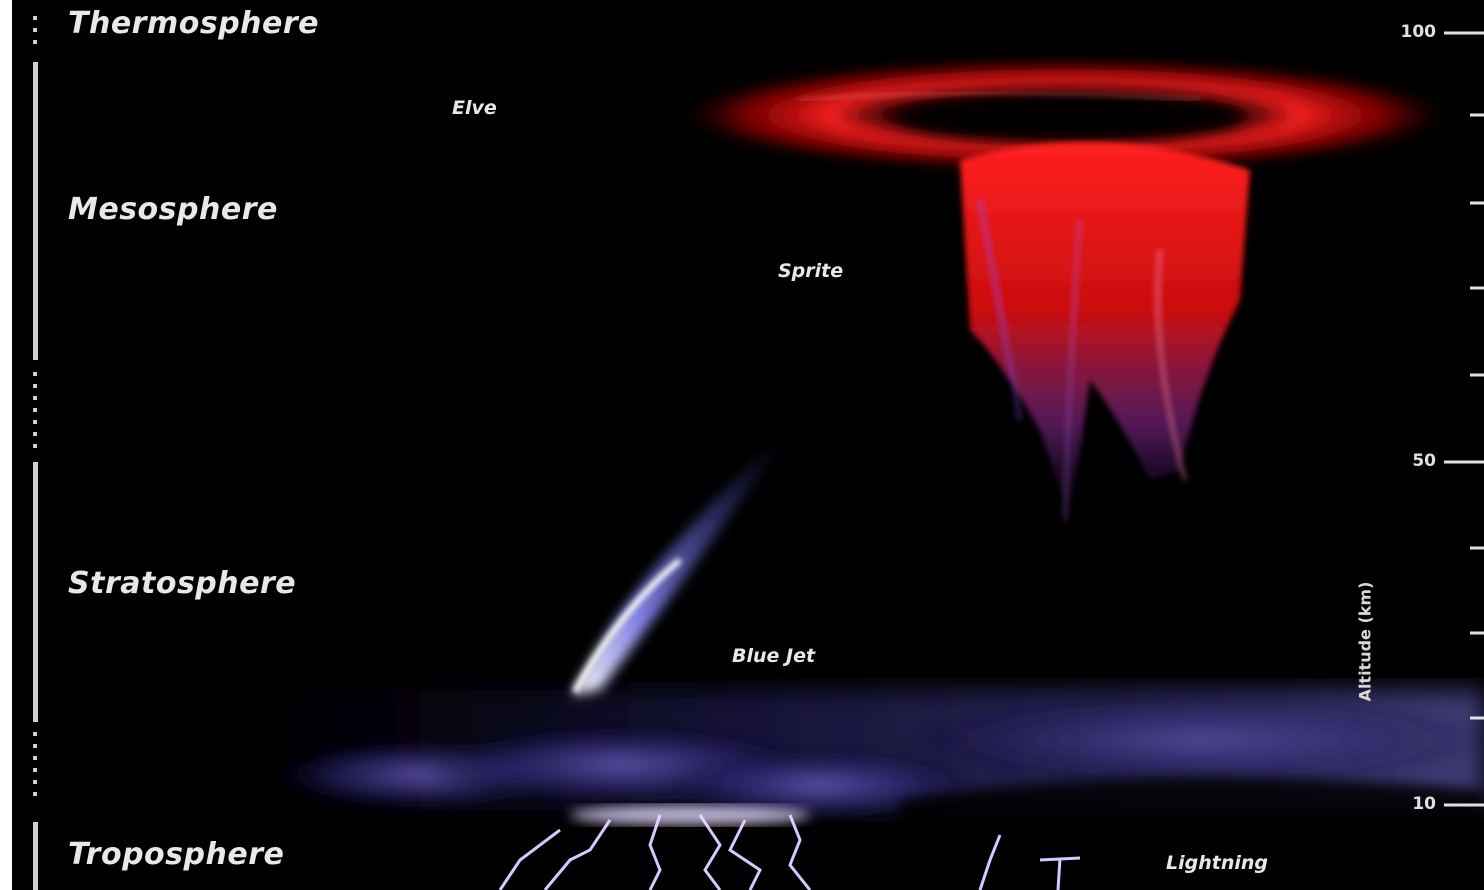  Describe the element at coordinates (1365, 641) in the screenshot. I see `axis-title: Altitude (km)` at that location.